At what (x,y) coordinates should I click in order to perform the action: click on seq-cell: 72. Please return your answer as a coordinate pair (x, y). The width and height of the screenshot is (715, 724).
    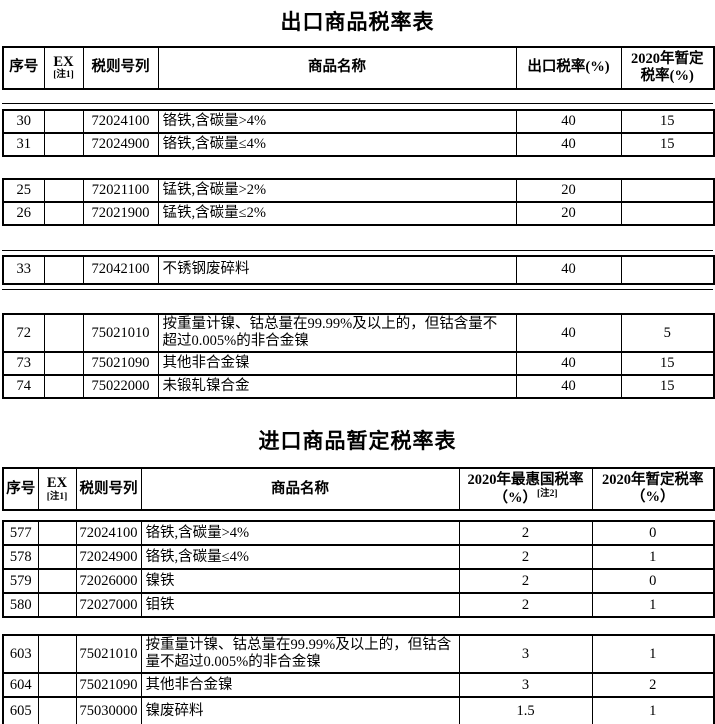
    Looking at the image, I should click on (23, 333).